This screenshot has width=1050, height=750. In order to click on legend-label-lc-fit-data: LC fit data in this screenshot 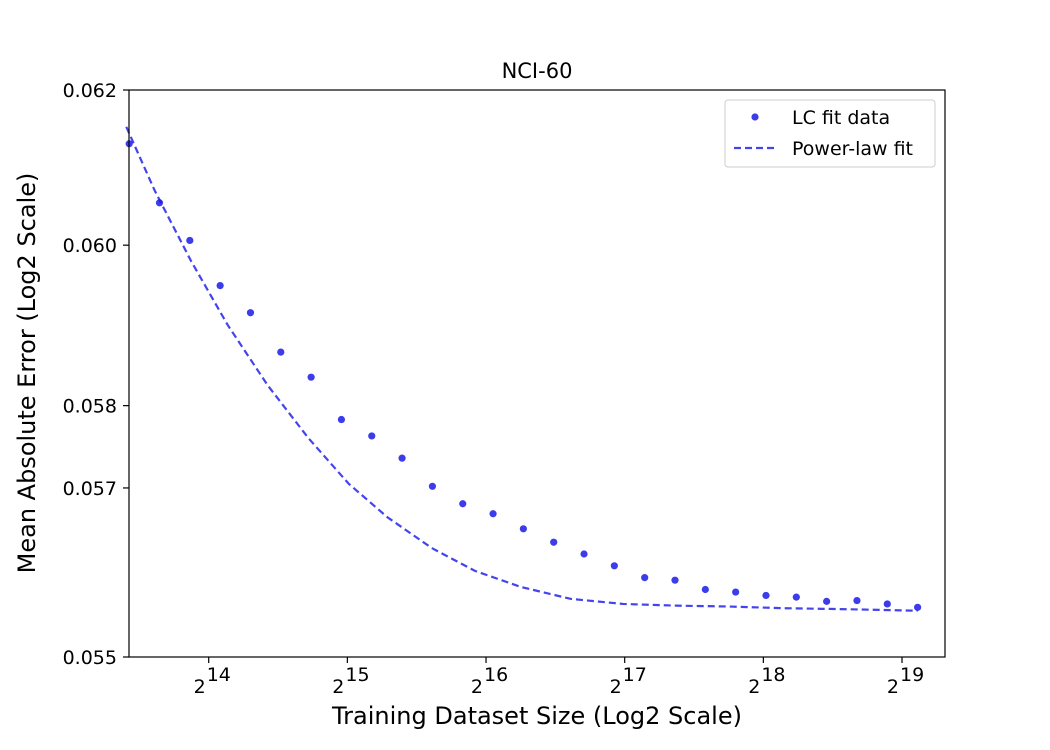, I will do `click(841, 118)`.